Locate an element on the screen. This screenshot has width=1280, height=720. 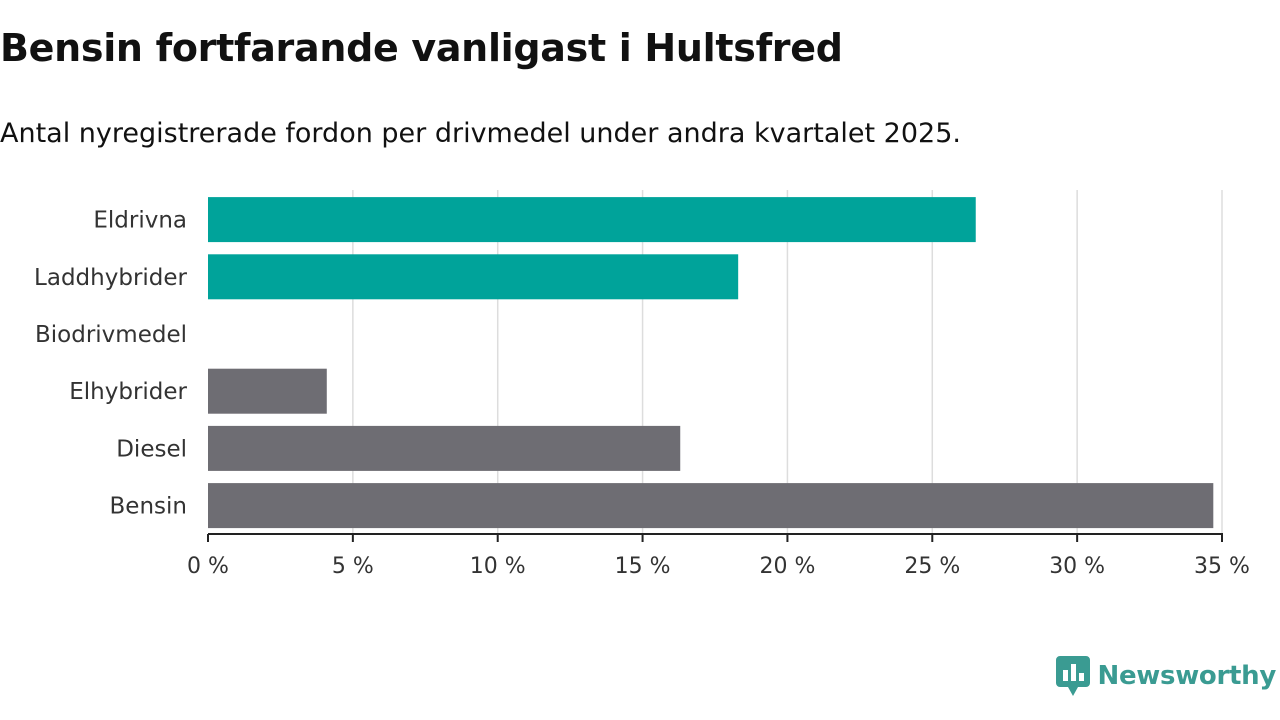
category-label-eldrivna: Eldrivna is located at coordinates (140, 221).